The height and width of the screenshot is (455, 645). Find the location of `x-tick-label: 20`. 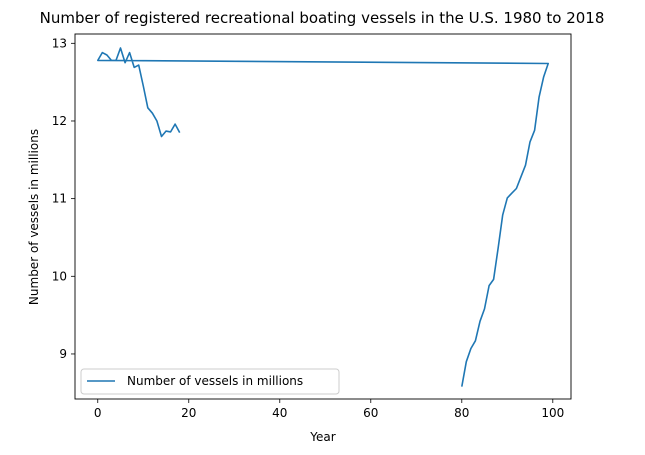

x-tick-label: 20 is located at coordinates (188, 413).